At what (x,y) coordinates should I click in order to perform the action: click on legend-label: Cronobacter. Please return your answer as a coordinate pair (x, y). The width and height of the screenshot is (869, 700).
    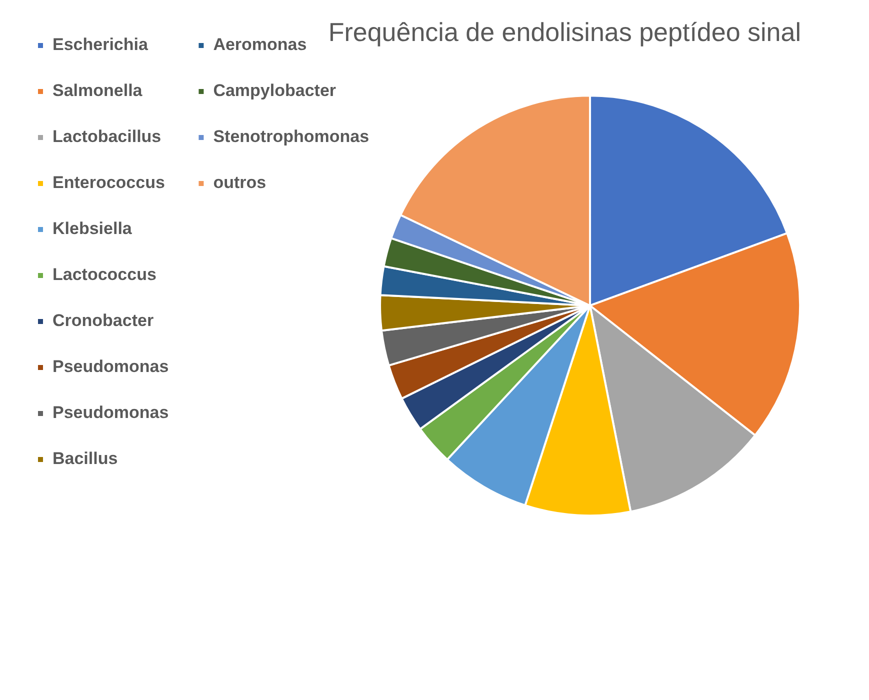
    Looking at the image, I should click on (103, 320).